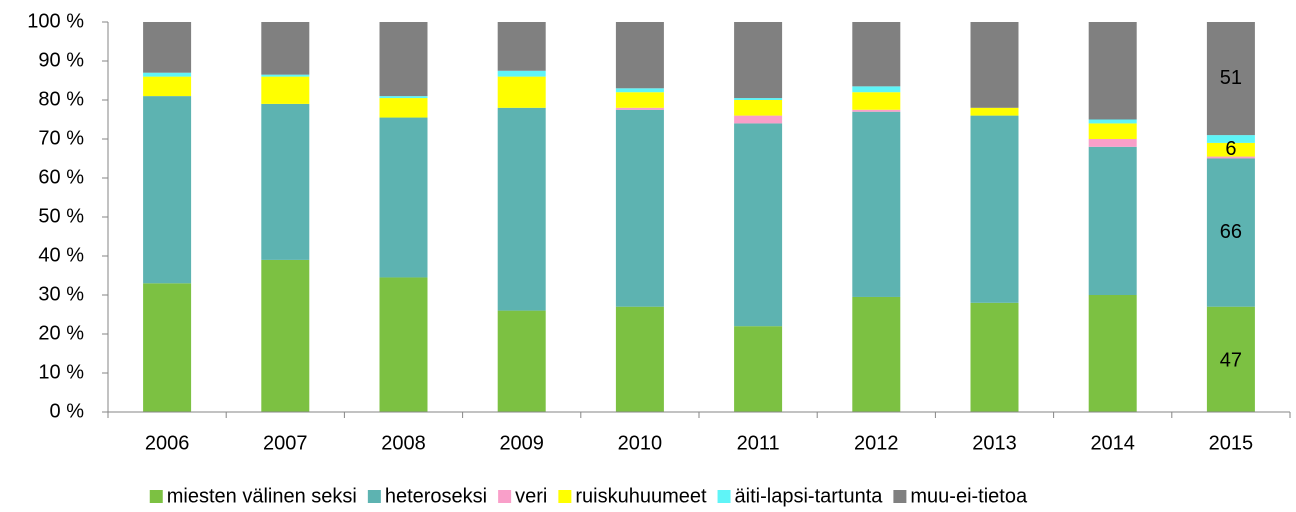  What do you see at coordinates (61, 333) in the screenshot?
I see `y-tick-label: 20 %` at bounding box center [61, 333].